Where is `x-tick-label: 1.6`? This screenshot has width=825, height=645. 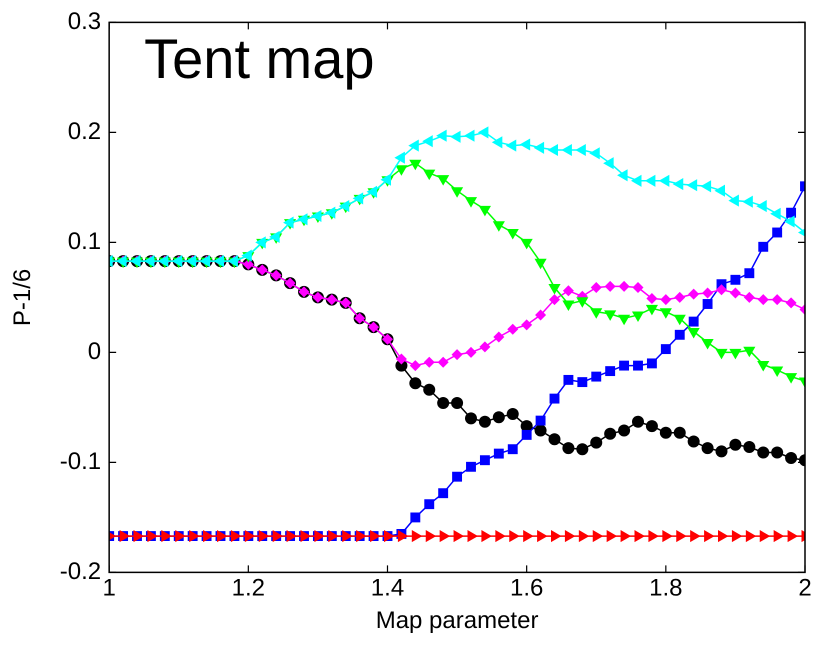 x-tick-label: 1.6 is located at coordinates (527, 588).